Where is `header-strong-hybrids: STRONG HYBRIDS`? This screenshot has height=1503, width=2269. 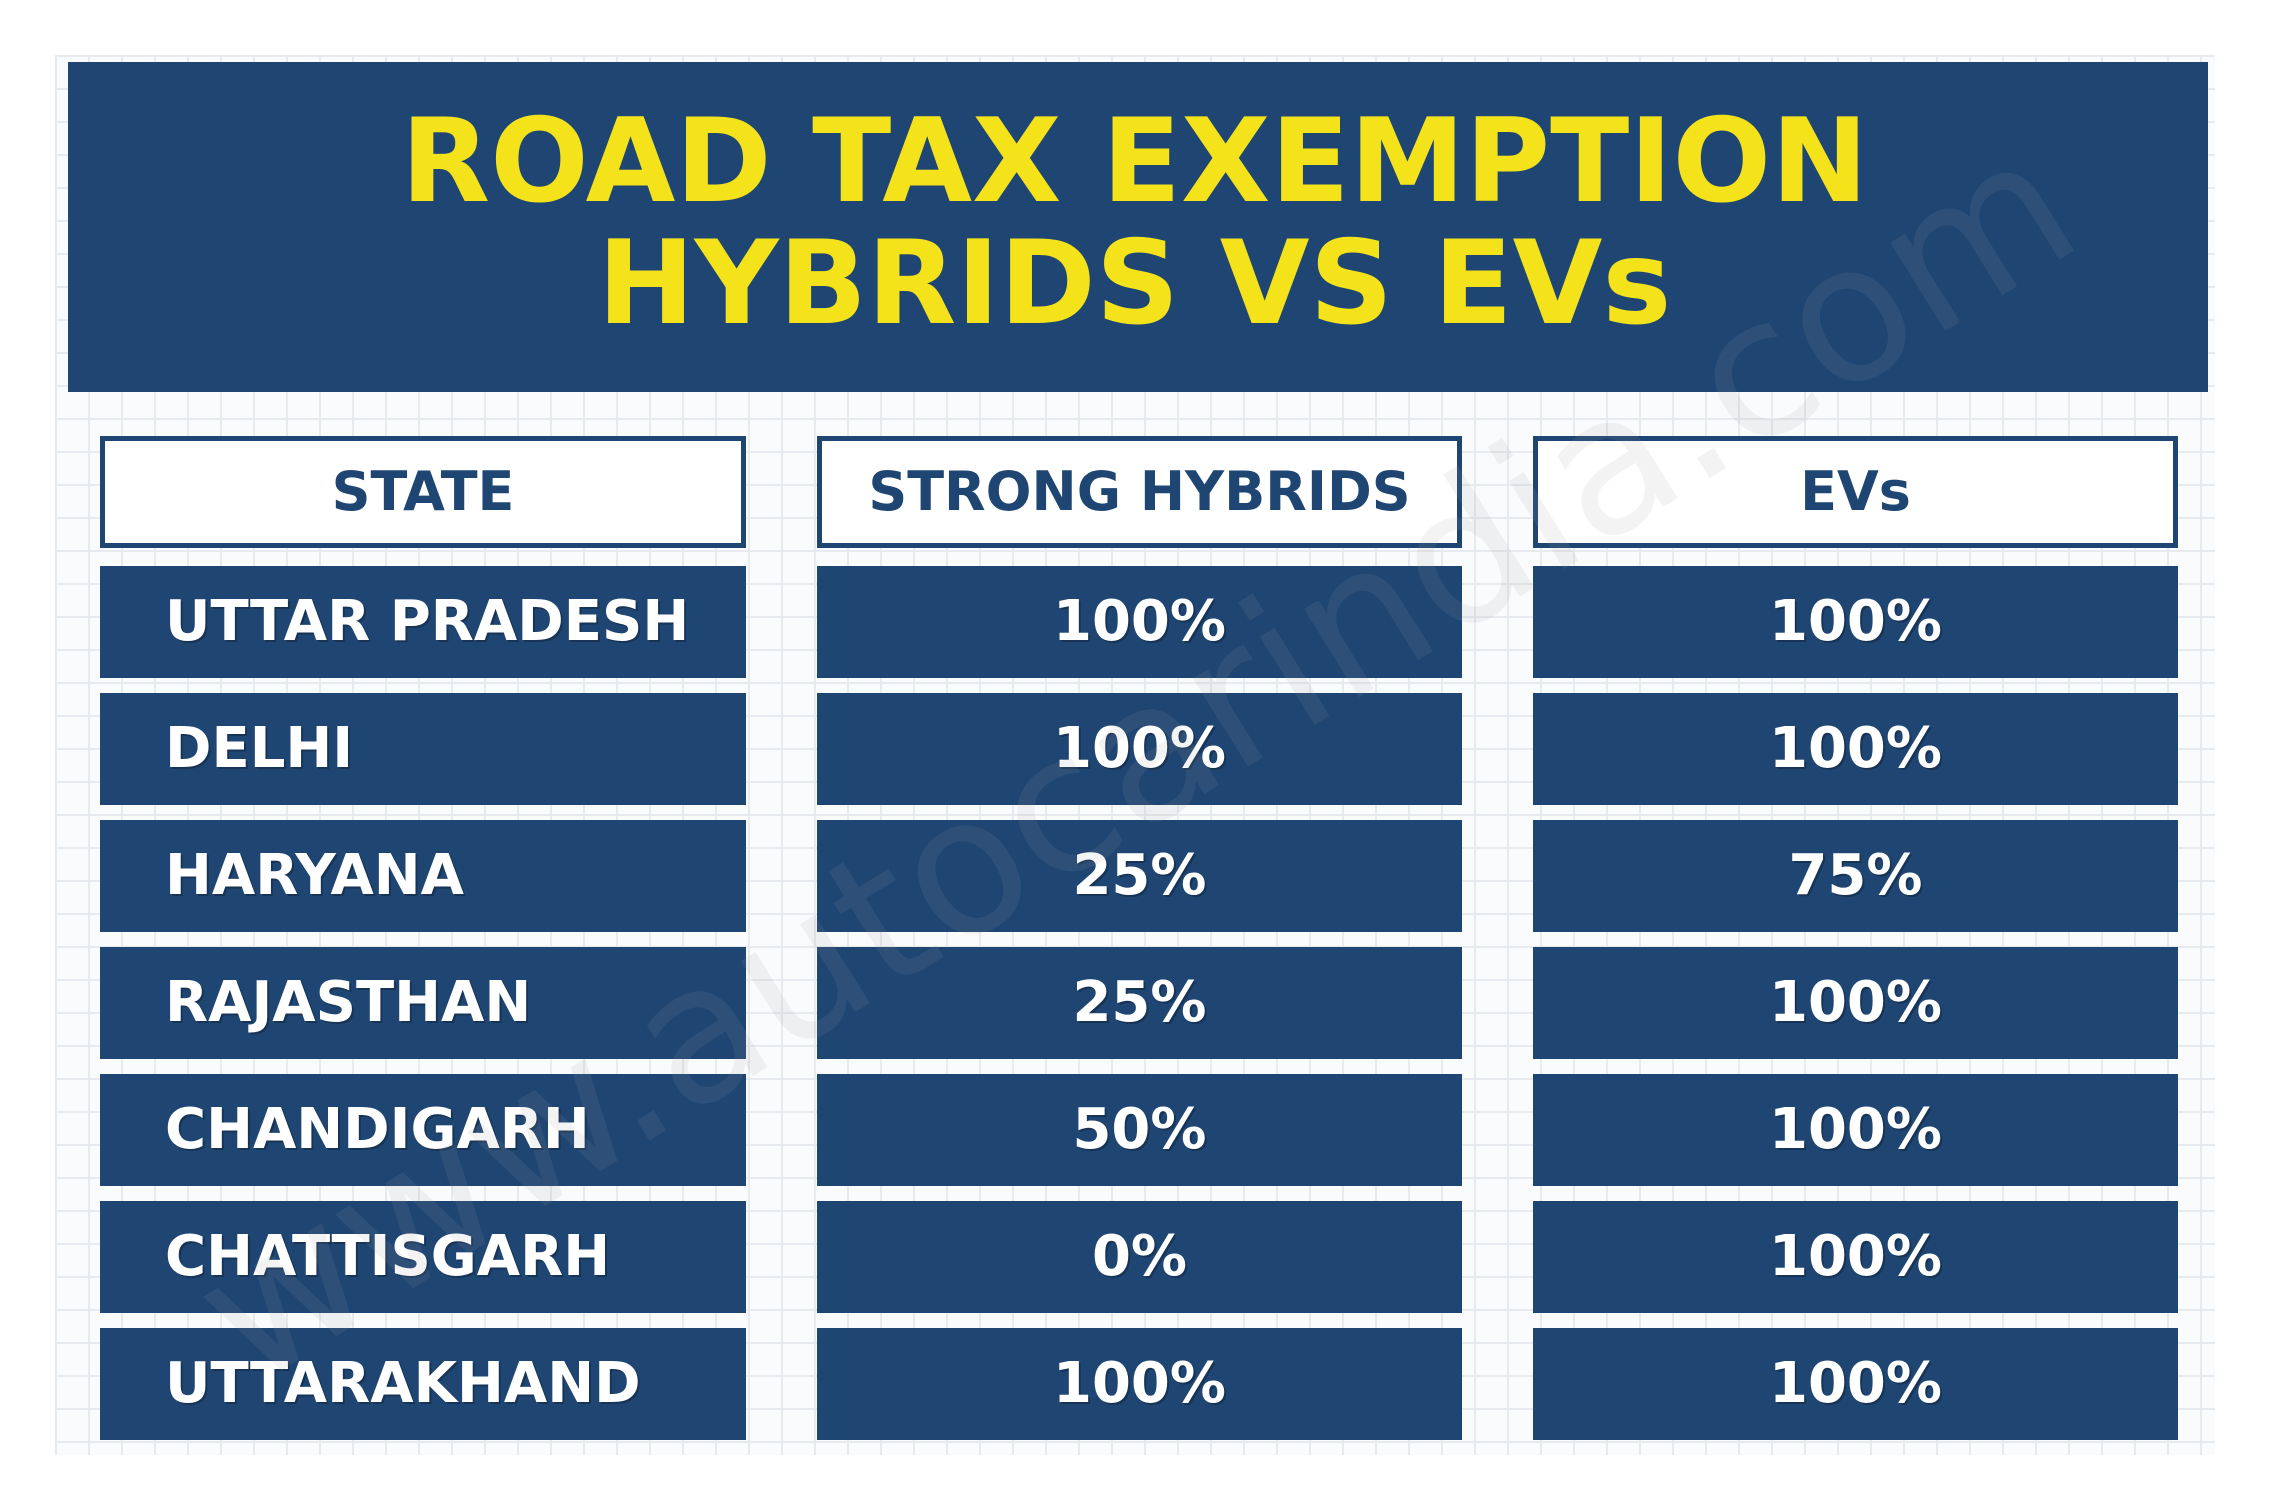
header-strong-hybrids: STRONG HYBRIDS is located at coordinates (1139, 492).